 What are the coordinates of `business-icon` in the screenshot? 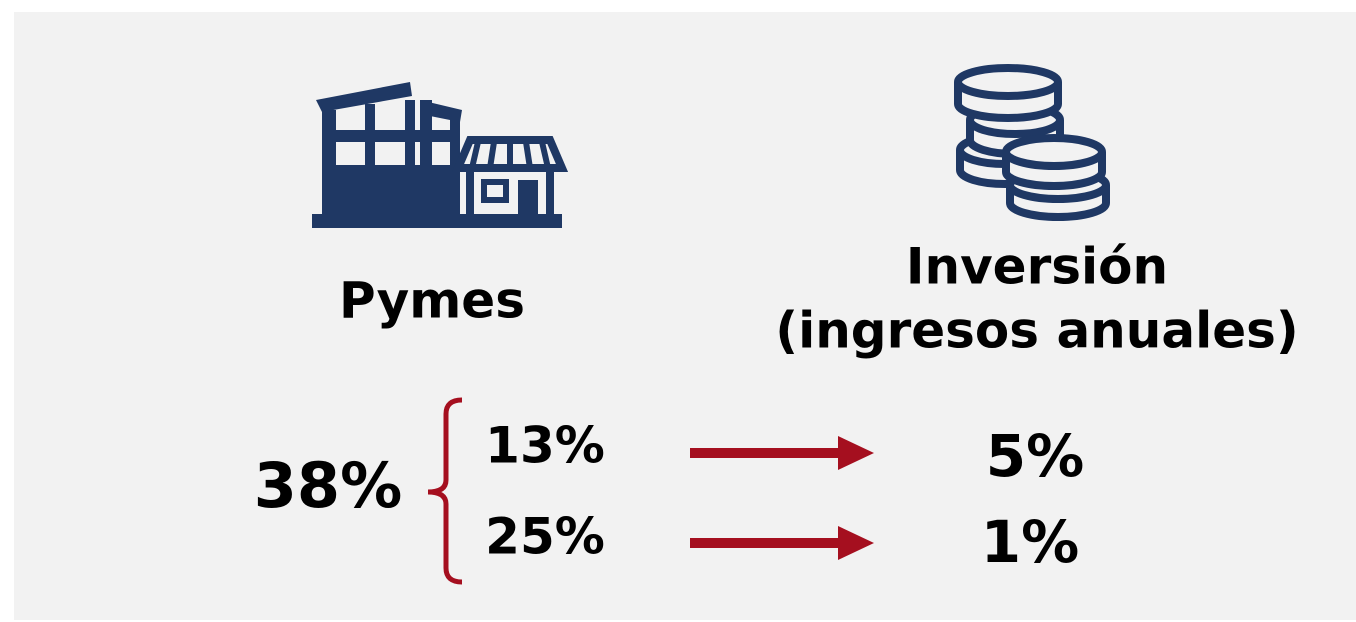 It's located at (440, 155).